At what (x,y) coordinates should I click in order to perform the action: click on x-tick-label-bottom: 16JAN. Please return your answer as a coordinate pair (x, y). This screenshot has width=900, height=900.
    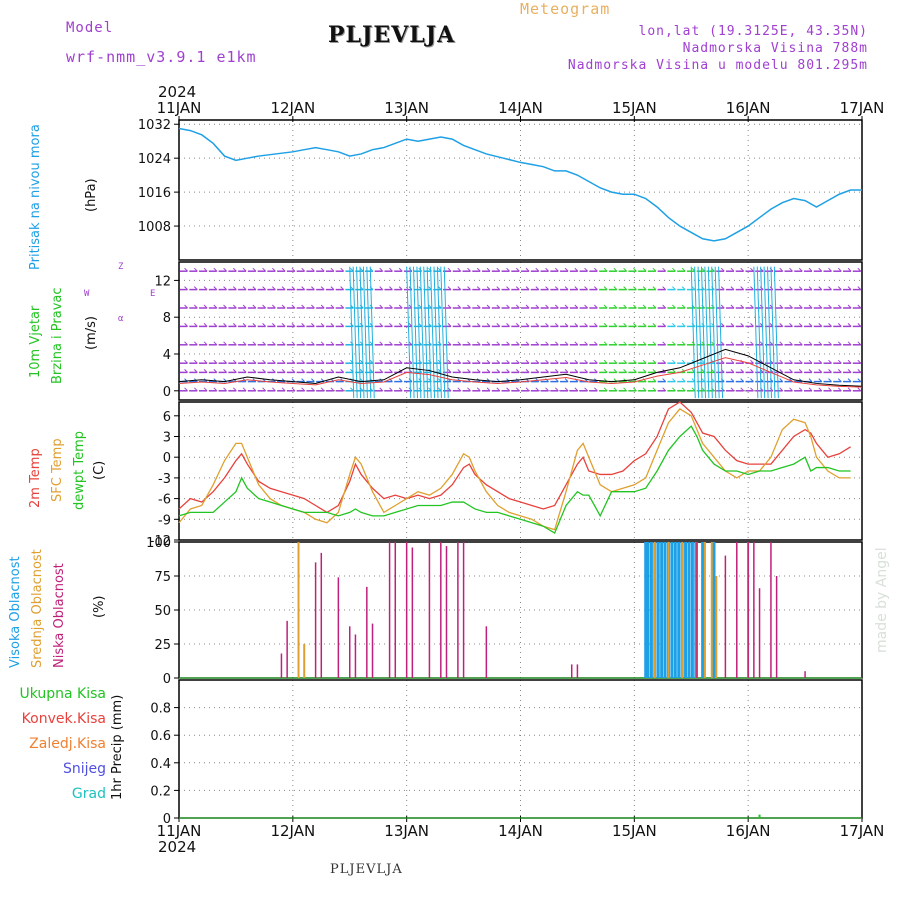
    Looking at the image, I should click on (748, 831).